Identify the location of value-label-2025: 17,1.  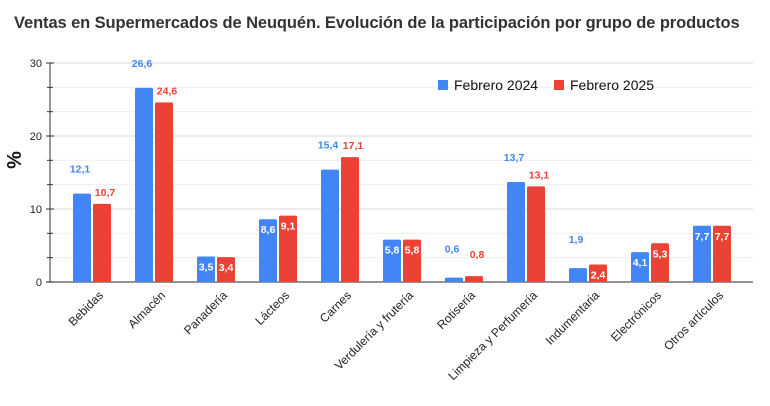
(353, 146).